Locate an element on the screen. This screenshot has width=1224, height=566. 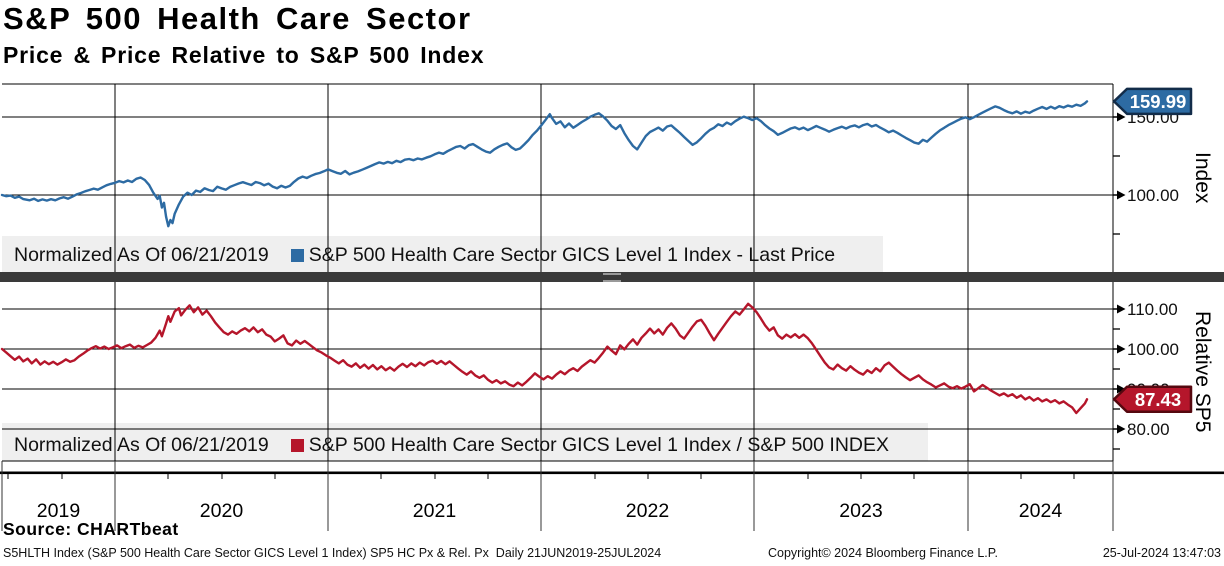
legend-swatch-red-icon is located at coordinates (297, 445).